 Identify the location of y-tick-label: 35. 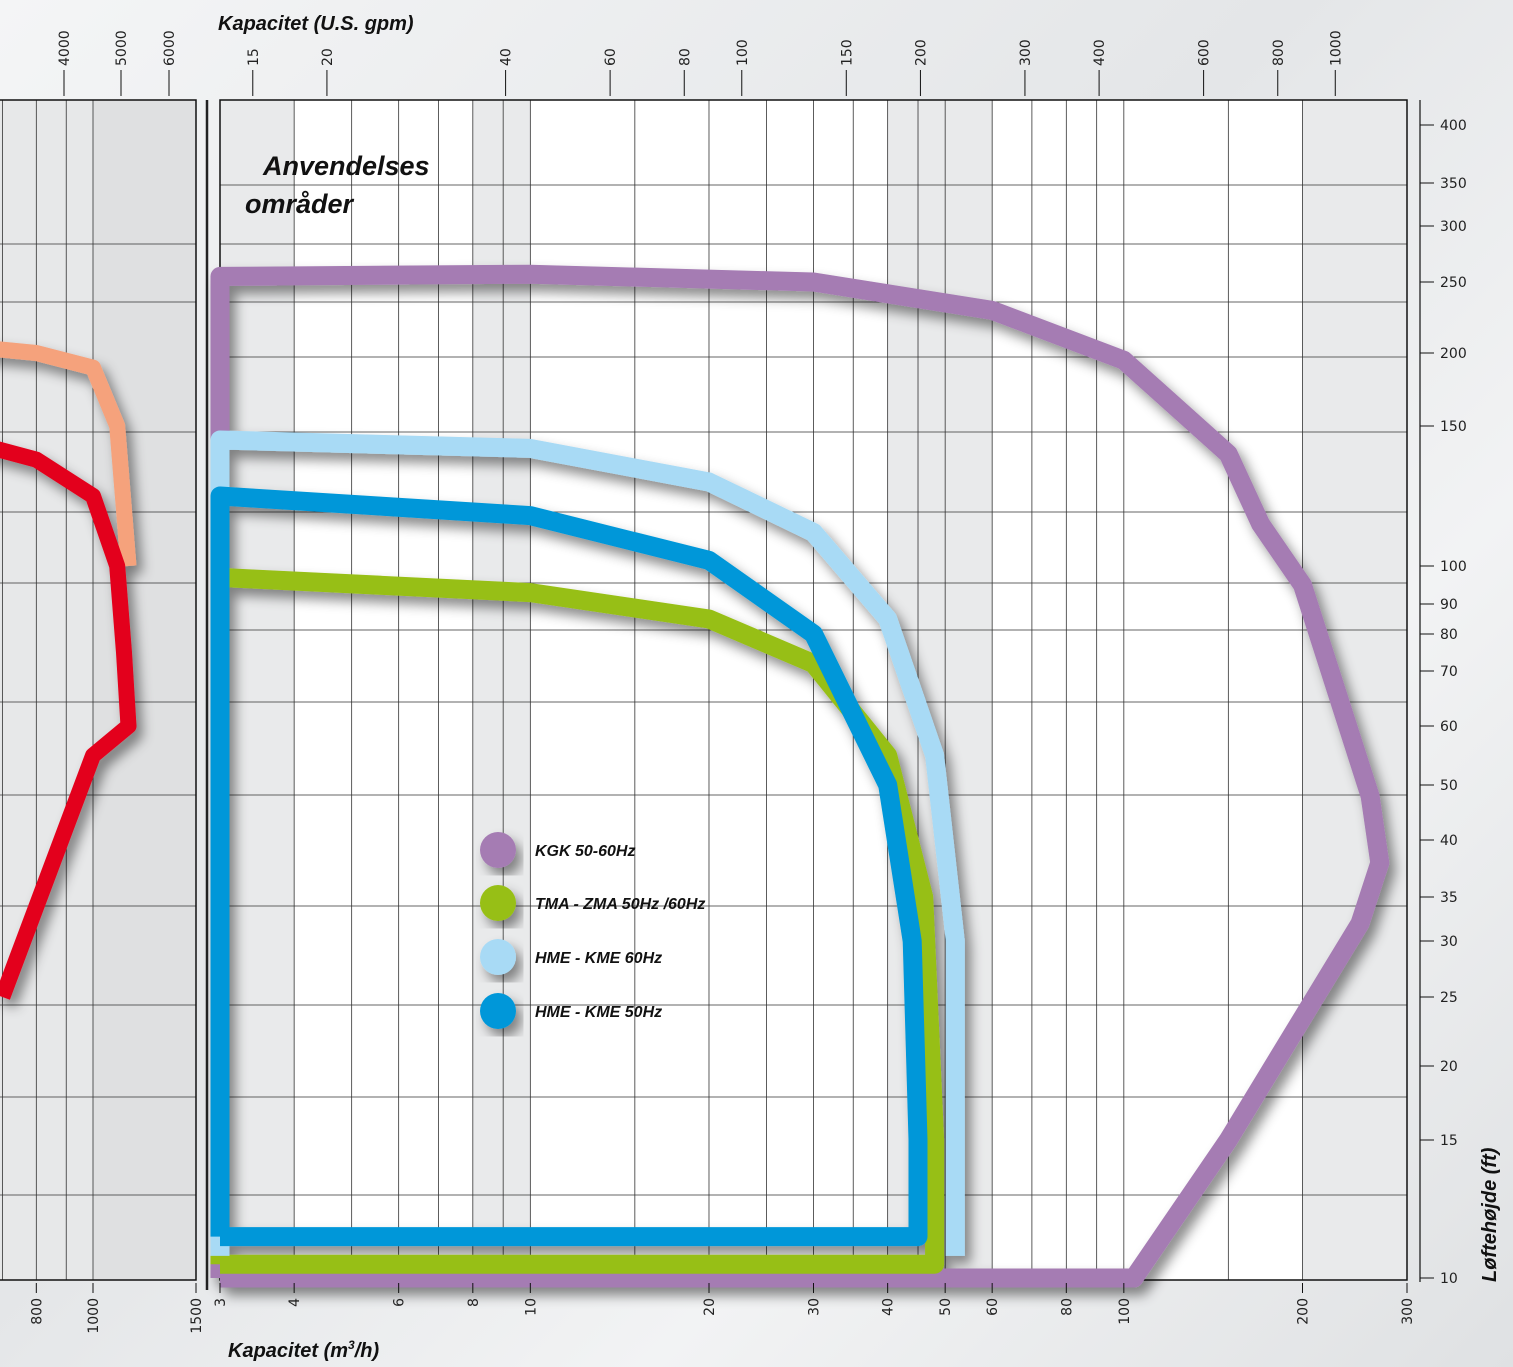
(1449, 898).